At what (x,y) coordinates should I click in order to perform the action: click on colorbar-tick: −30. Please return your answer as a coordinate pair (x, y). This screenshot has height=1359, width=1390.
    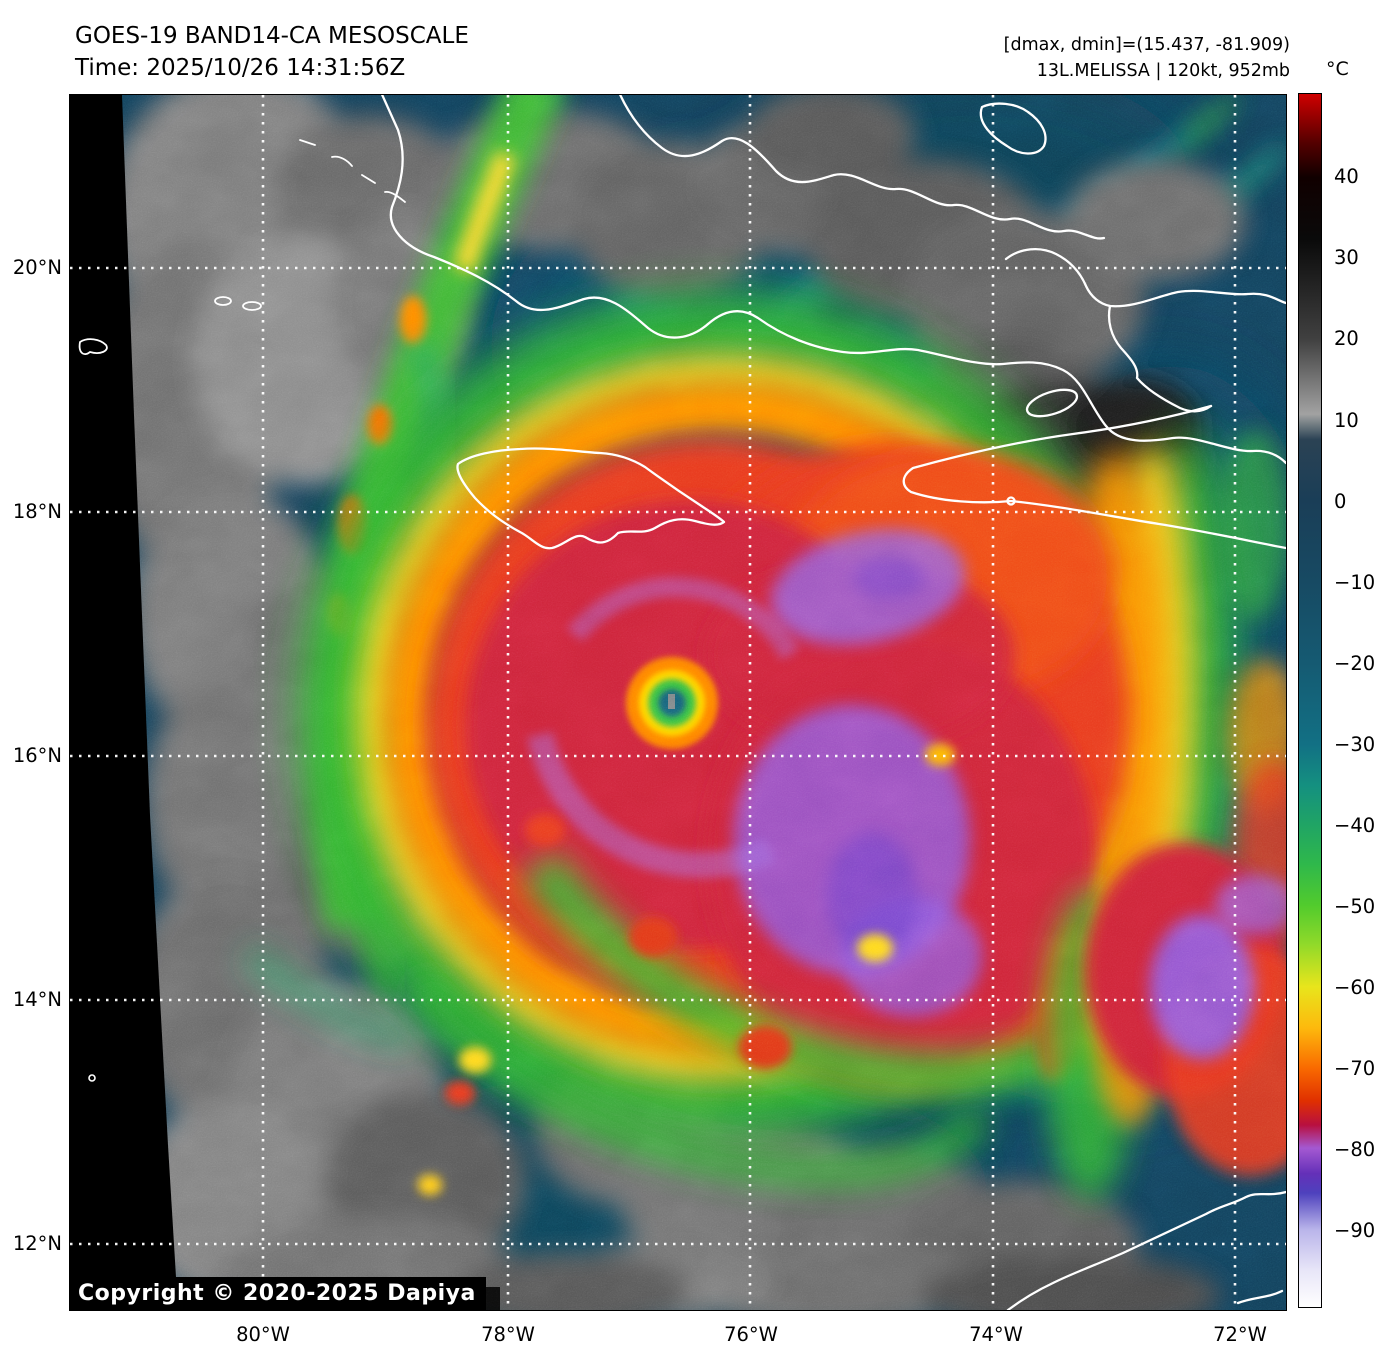
    Looking at the image, I should click on (1355, 744).